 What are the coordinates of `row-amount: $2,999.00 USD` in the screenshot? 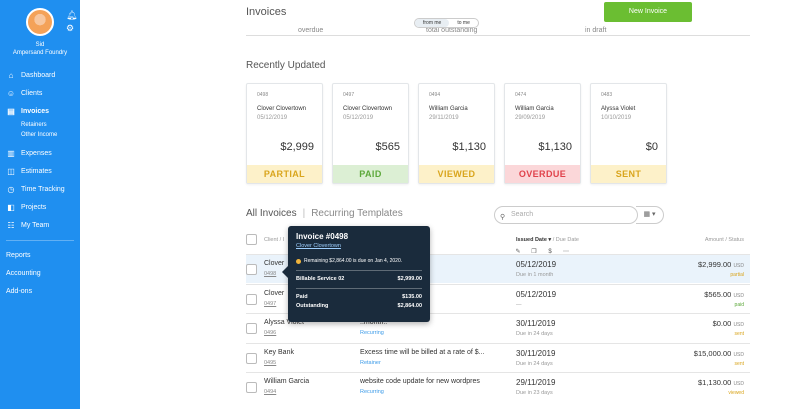 It's located at (721, 264).